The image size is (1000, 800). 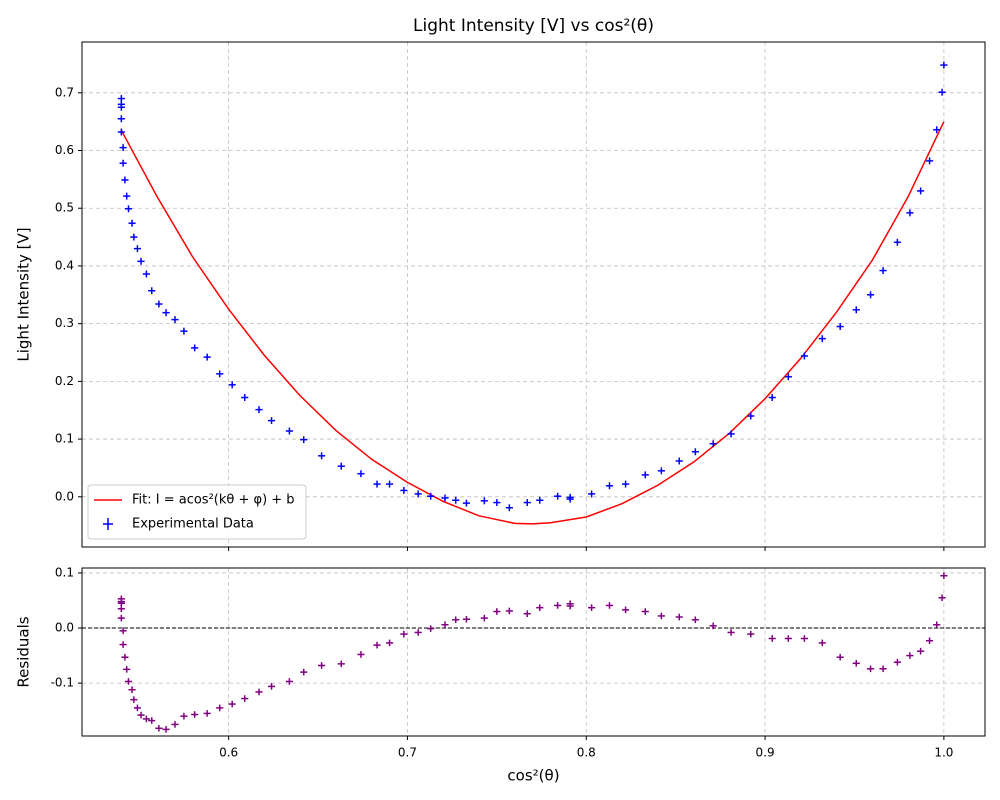 I want to click on legend-box, so click(x=197, y=512).